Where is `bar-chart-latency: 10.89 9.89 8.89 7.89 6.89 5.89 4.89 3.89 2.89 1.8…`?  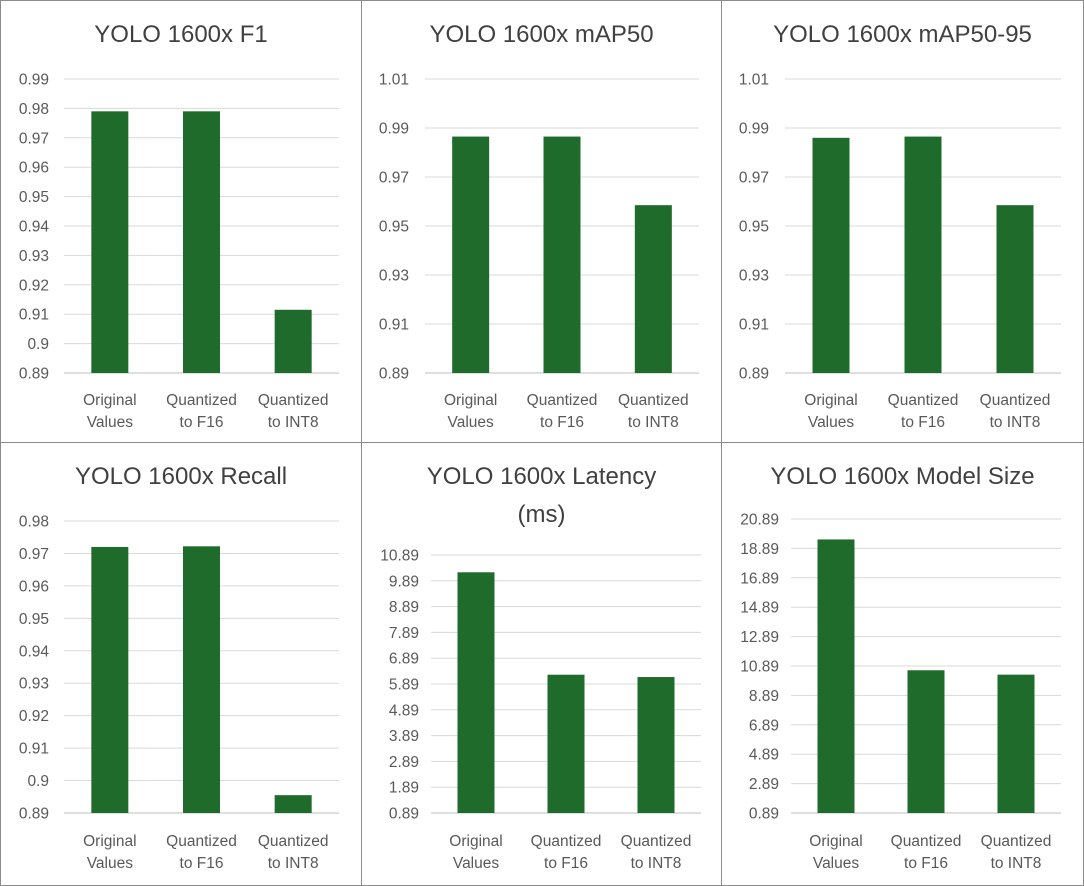 bar-chart-latency: 10.89 9.89 8.89 7.89 6.89 5.89 4.89 3.89 2.89 1.8… is located at coordinates (540, 710).